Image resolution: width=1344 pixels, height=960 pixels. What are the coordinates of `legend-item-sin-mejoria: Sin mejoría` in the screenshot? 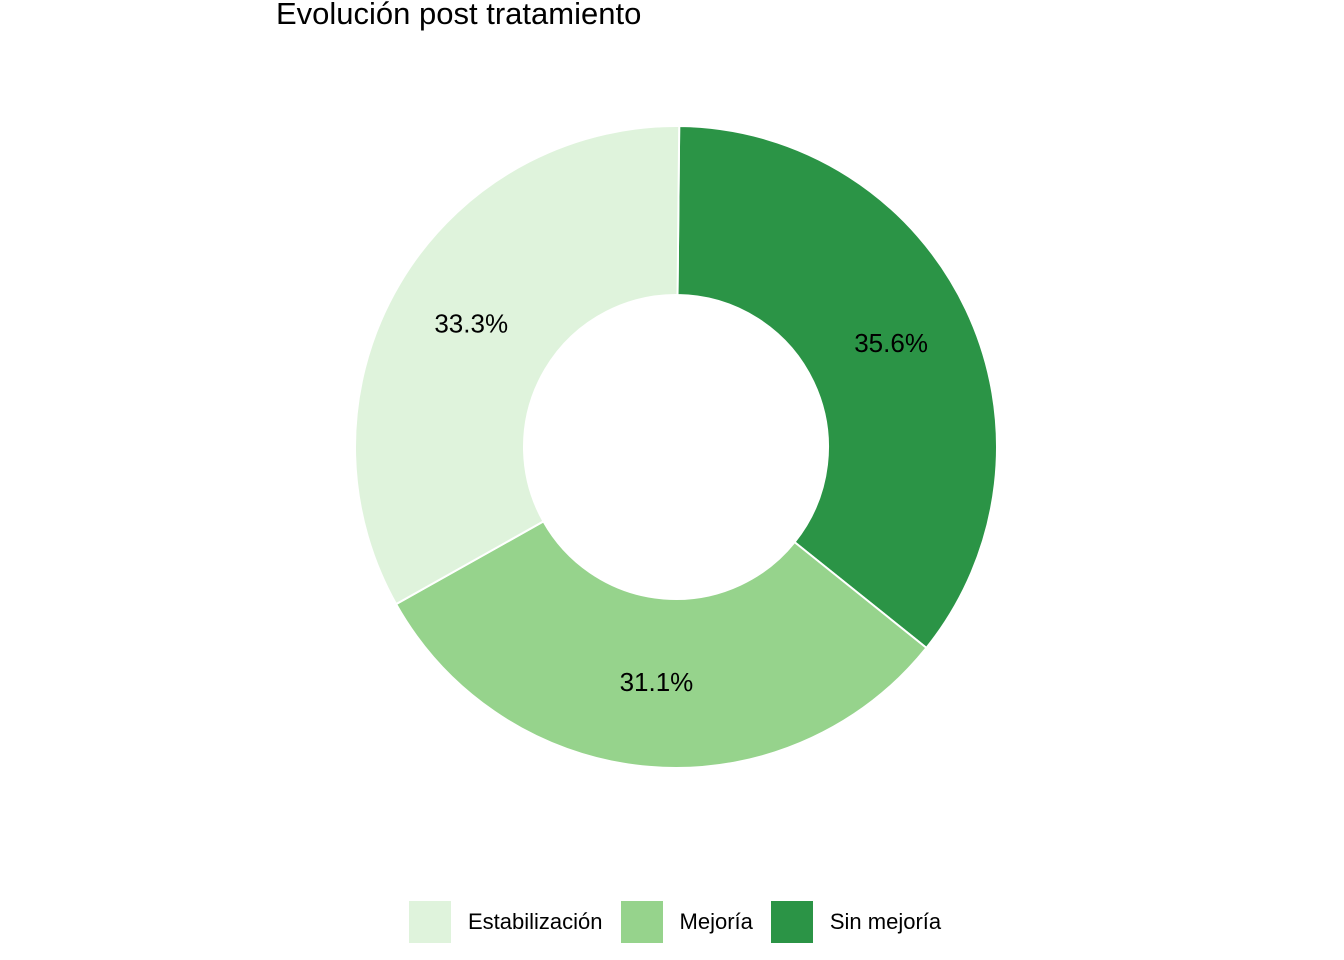 It's located at (856, 922).